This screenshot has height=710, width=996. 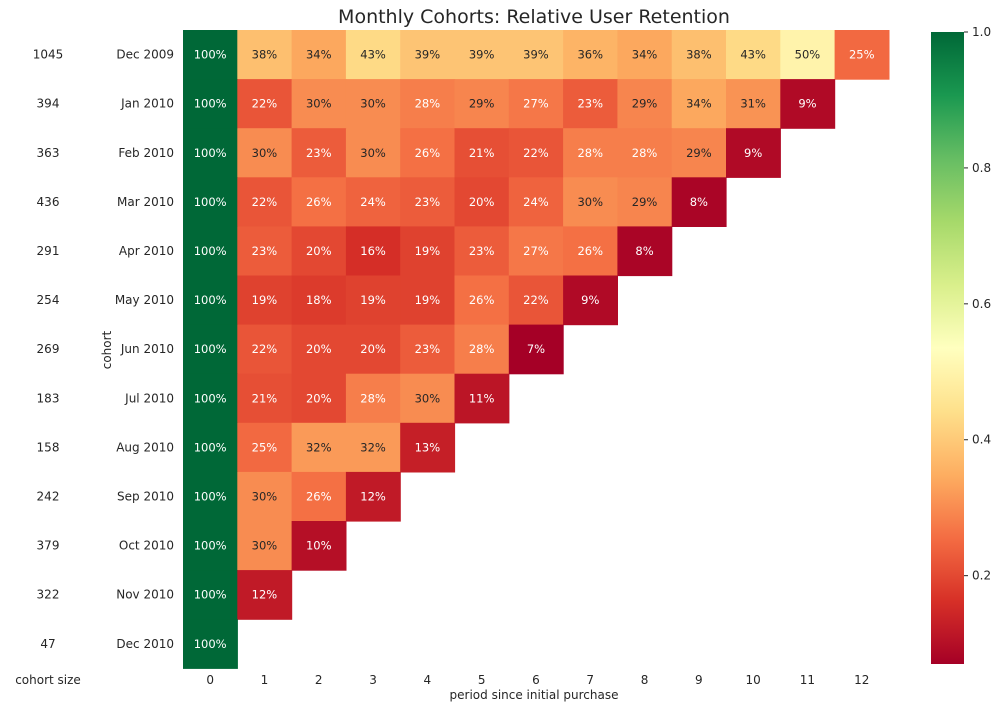 I want to click on heatmap-cell-label: 25%, so click(x=862, y=55).